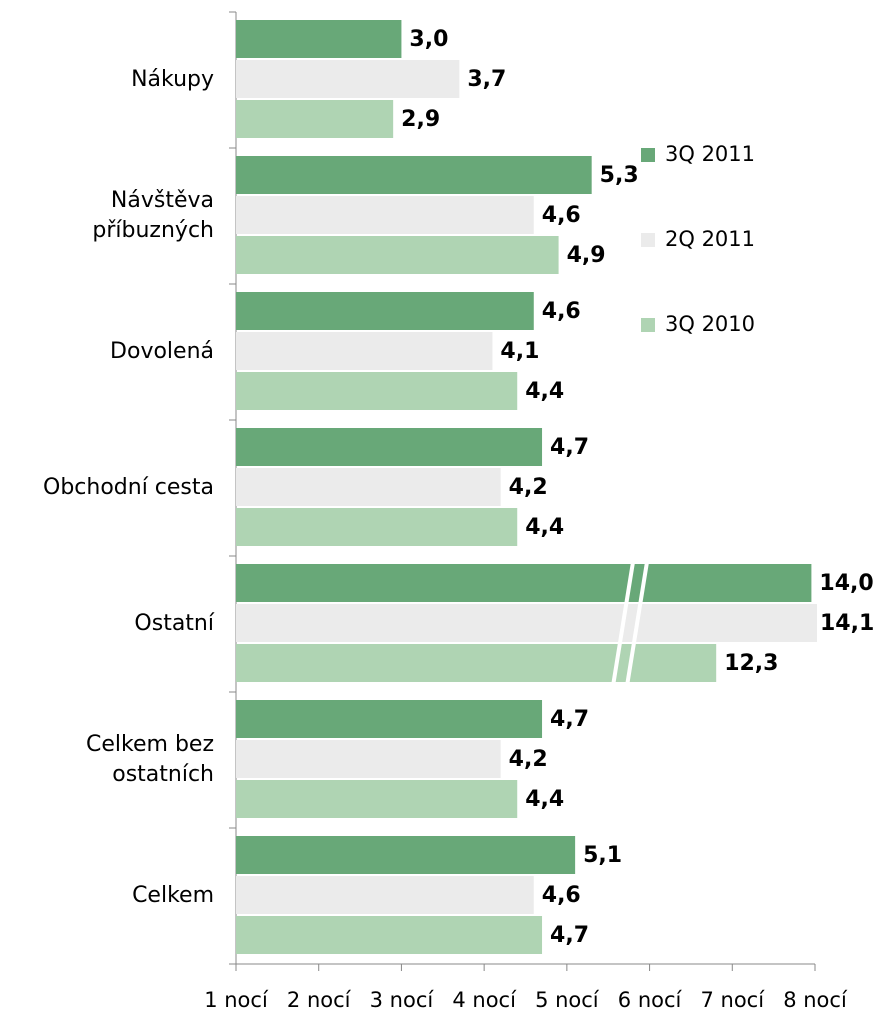 This screenshot has height=1009, width=884. I want to click on value-label: 5,1, so click(602, 855).